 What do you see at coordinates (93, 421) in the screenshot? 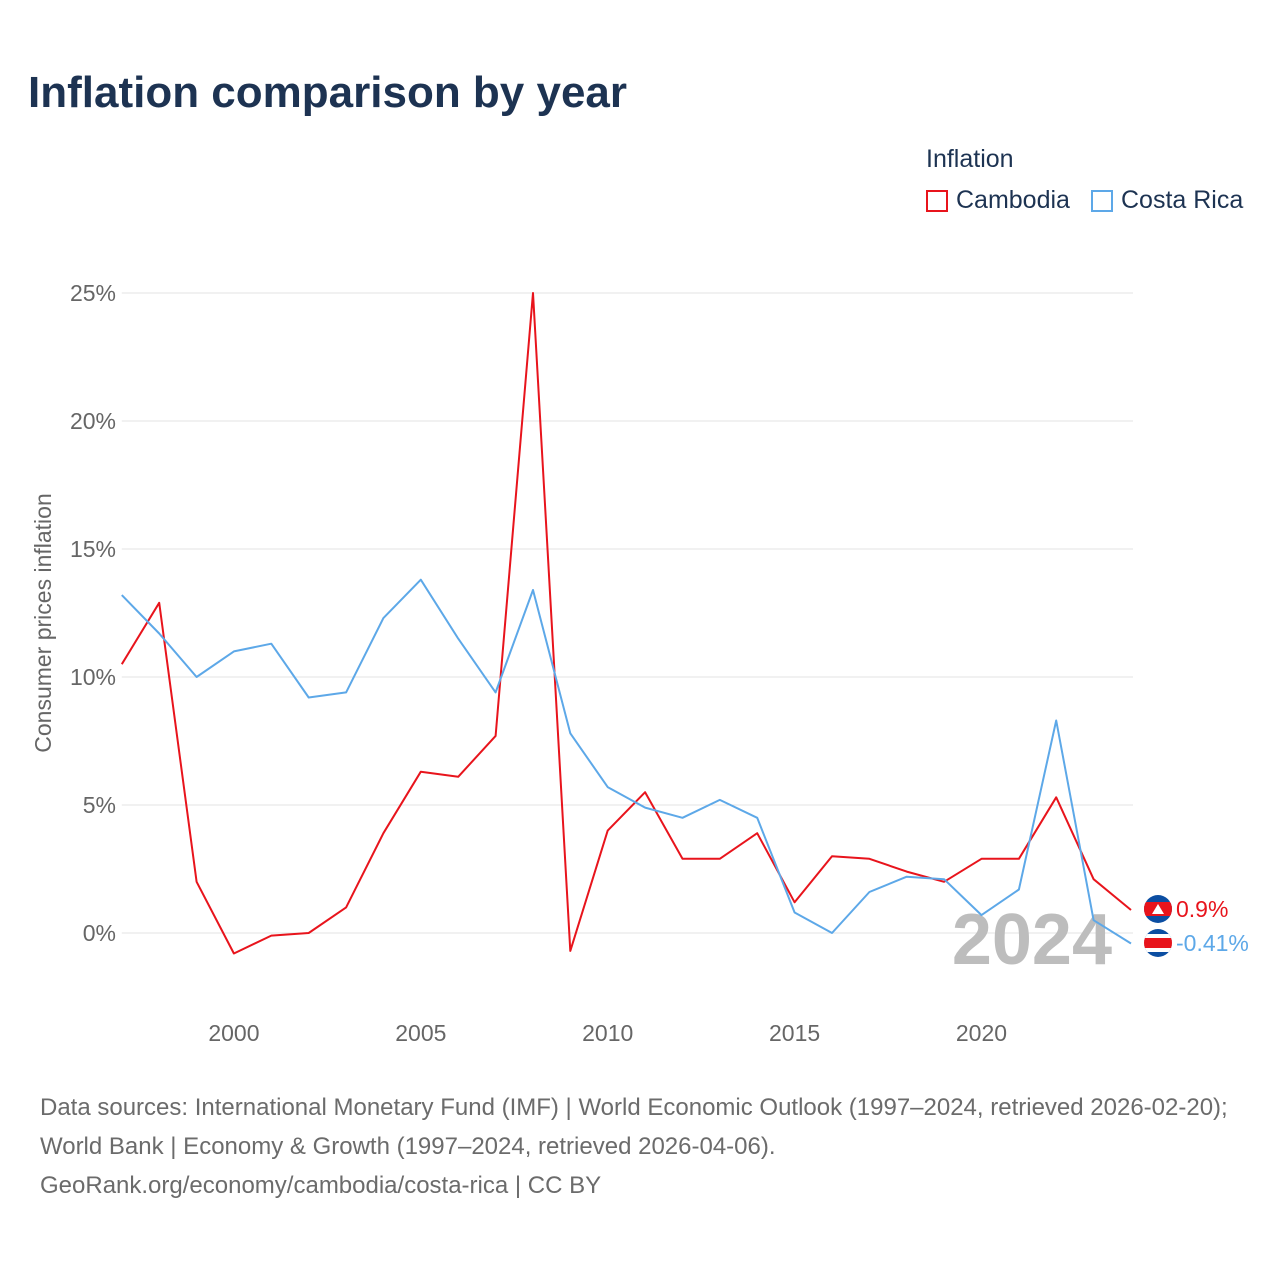
I see `y-tick-label: 20%` at bounding box center [93, 421].